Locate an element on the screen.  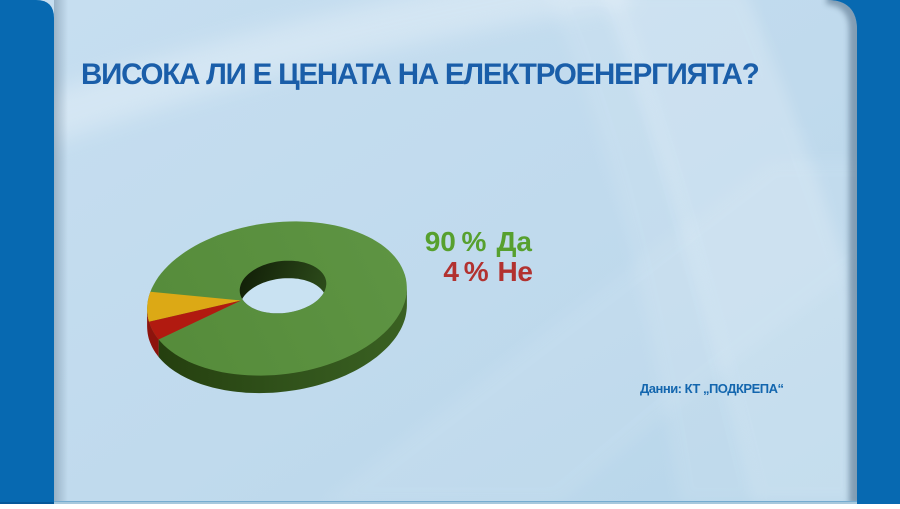
svg-text: Данни: КТ „ПОДКРЕПА“ is located at coordinates (712, 388).